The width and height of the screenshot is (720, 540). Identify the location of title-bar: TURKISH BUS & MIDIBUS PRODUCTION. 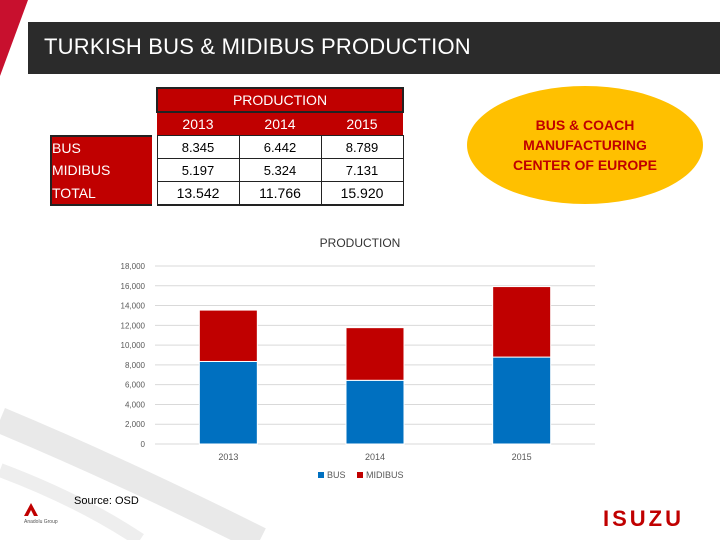
(374, 48).